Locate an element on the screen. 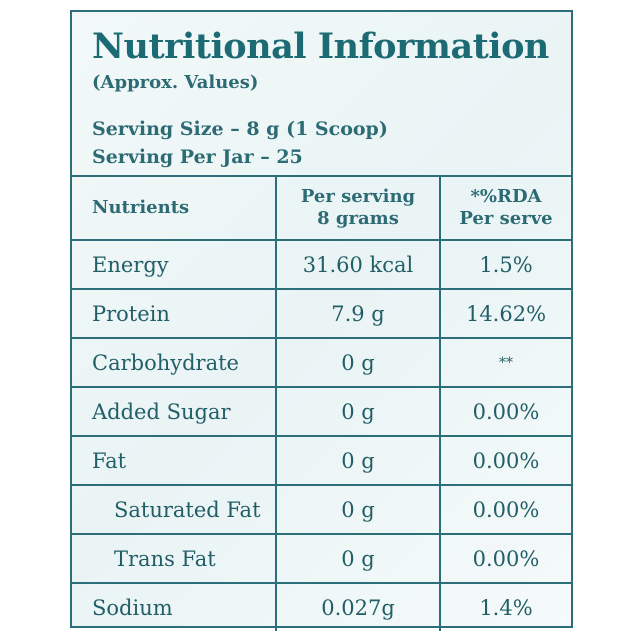 This screenshot has width=640, height=640. header-nutrients: Nutrients is located at coordinates (174, 208).